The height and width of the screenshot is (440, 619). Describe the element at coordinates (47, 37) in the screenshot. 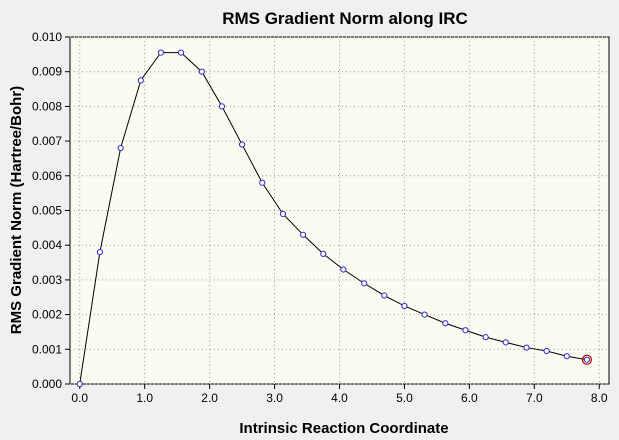

I see `y-tick-label: 0.010` at that location.